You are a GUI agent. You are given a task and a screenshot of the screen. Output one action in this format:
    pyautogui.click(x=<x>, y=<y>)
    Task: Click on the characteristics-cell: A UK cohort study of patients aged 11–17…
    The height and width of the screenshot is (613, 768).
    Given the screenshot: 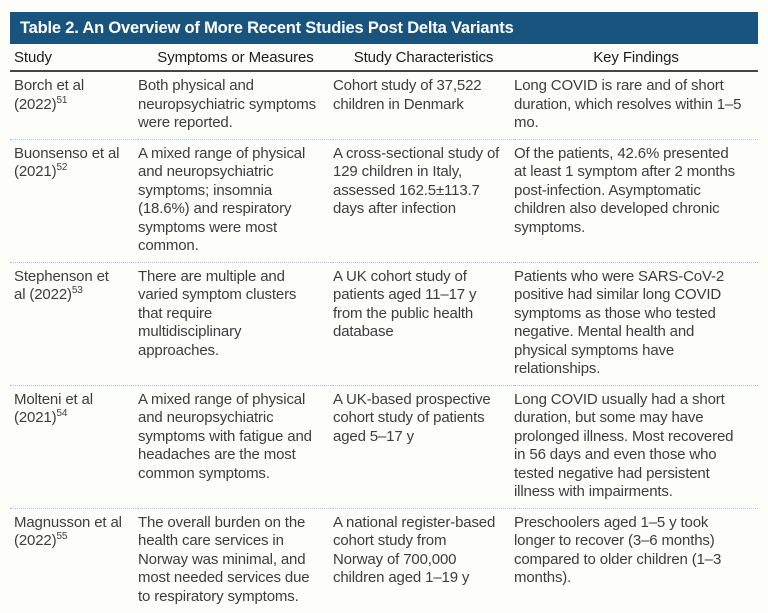 What is the action you would take?
    pyautogui.click(x=405, y=304)
    